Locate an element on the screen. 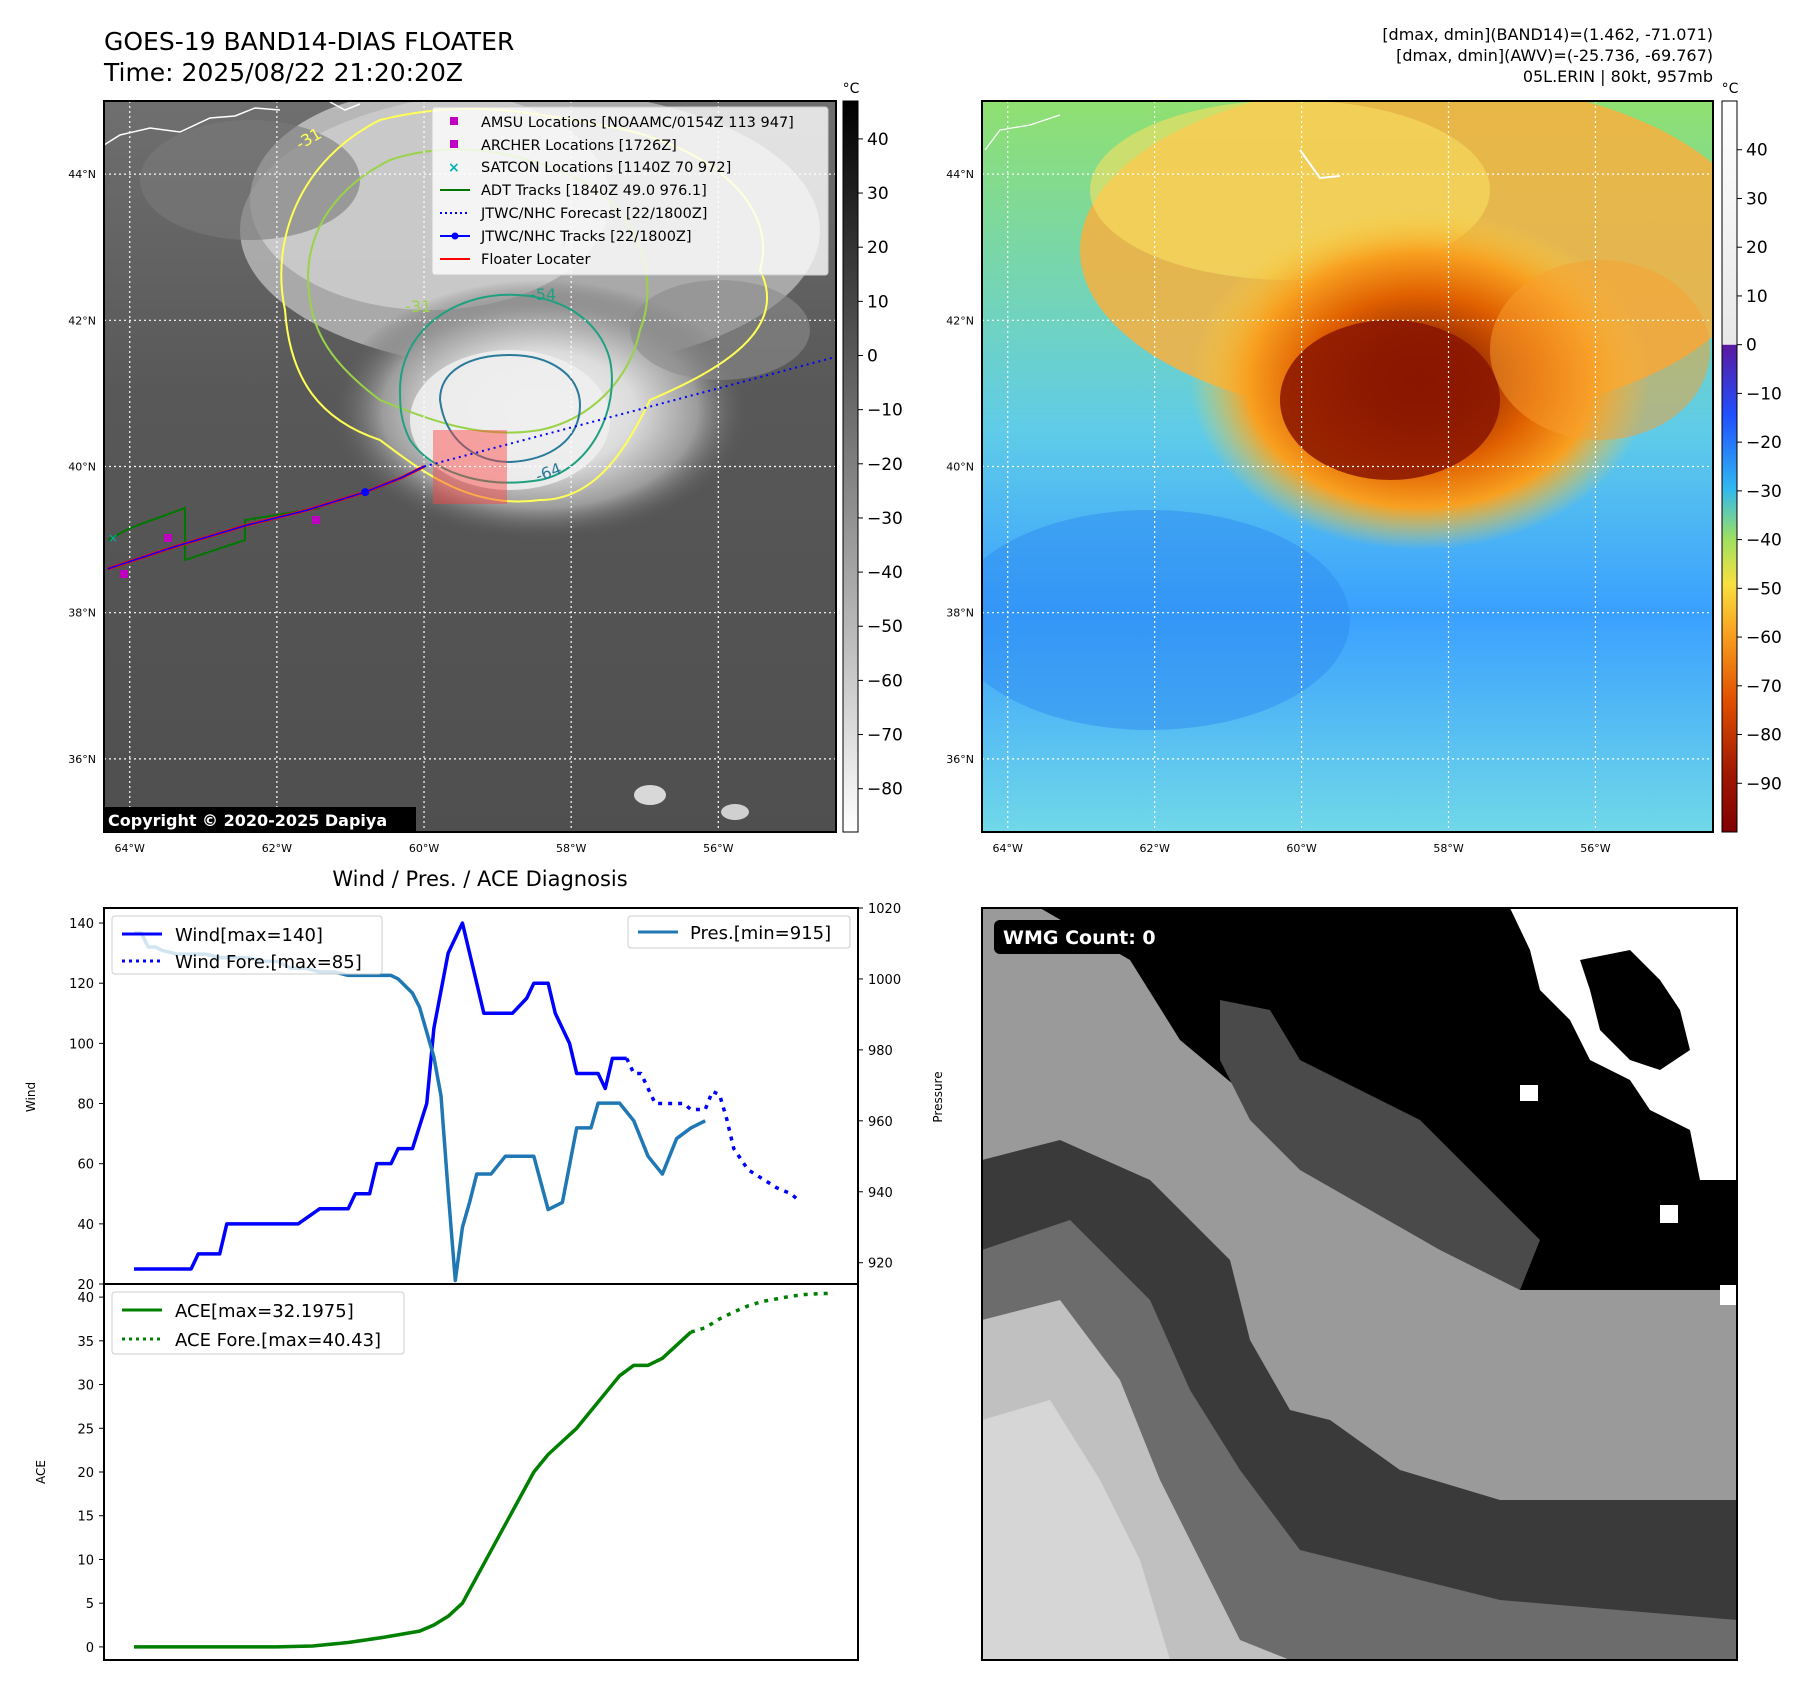 The height and width of the screenshot is (1690, 1797). legend-entry: AMSU Locations [NOAAMC/0154Z 113 947] is located at coordinates (622, 123).